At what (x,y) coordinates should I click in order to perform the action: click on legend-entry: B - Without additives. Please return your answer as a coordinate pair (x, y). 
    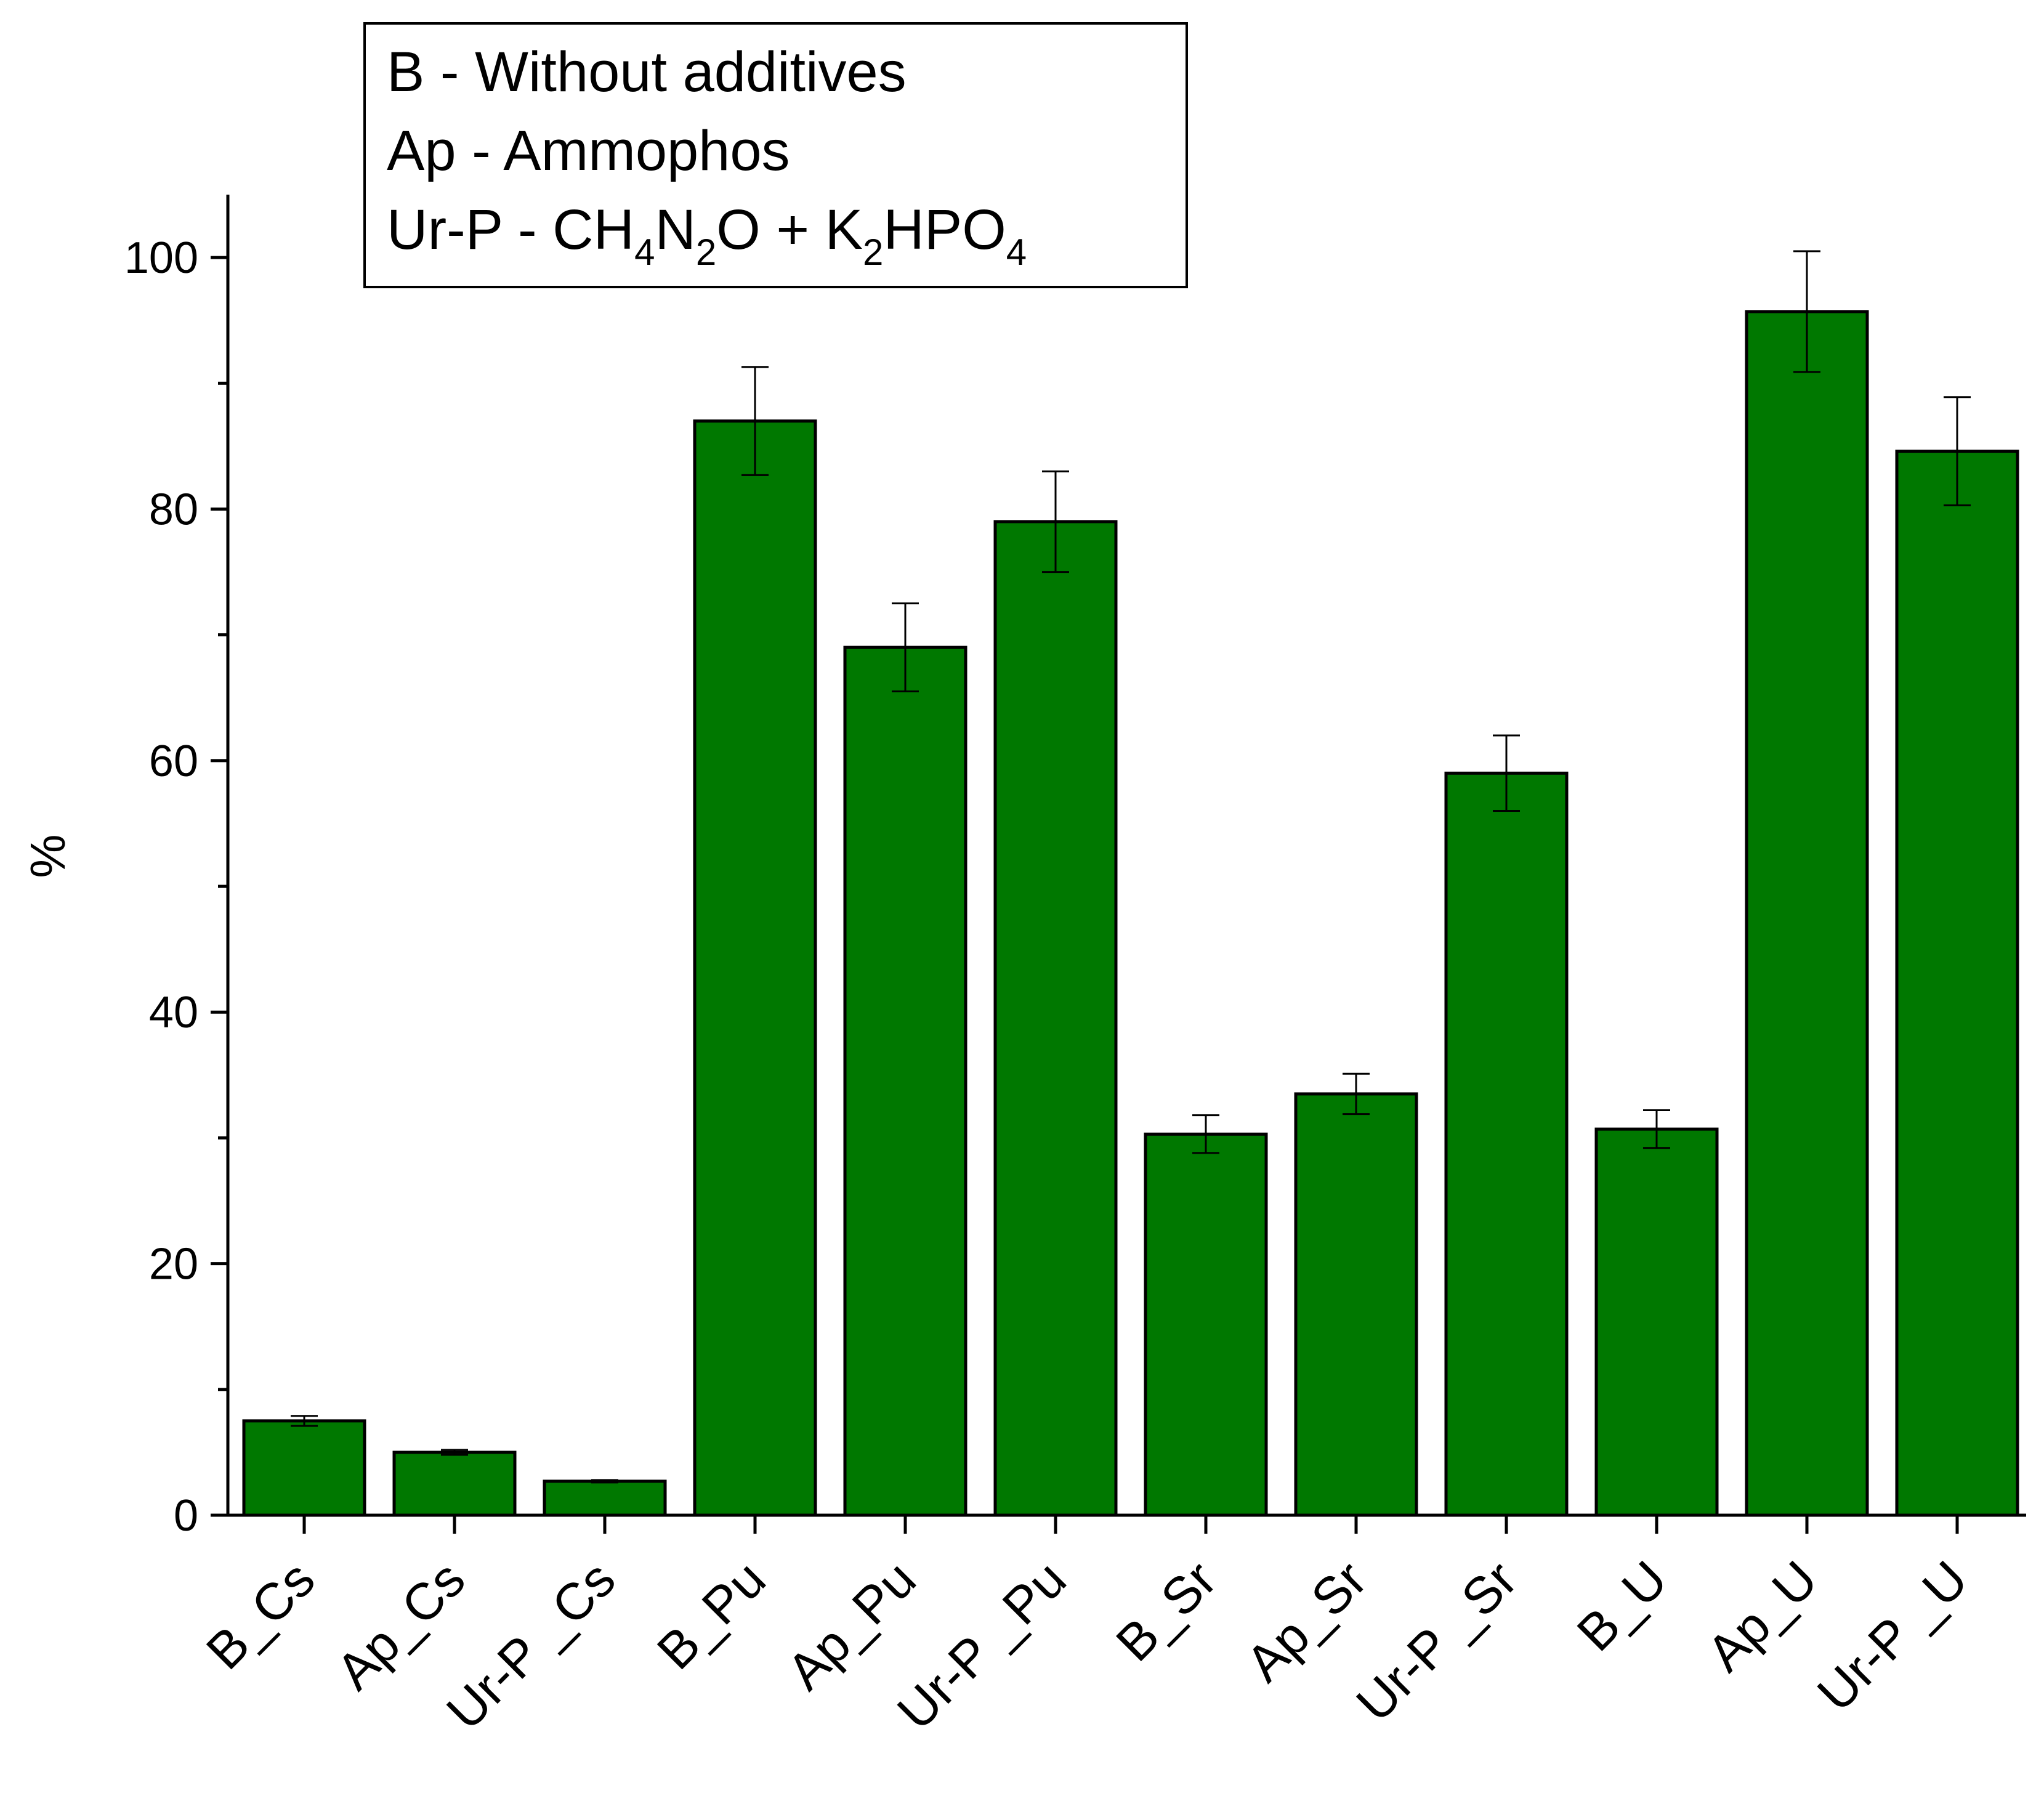
    Looking at the image, I should click on (647, 72).